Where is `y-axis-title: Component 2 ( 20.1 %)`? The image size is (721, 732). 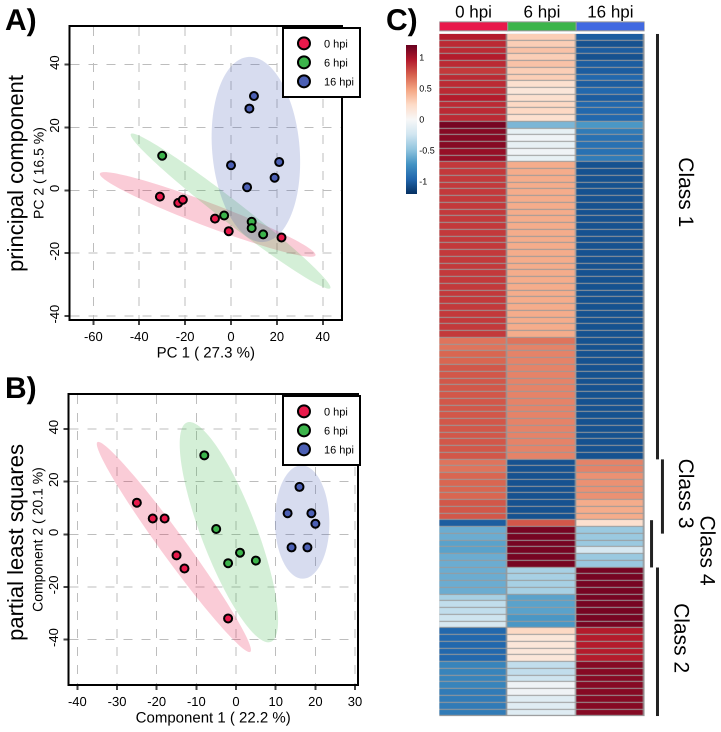
y-axis-title: Component 2 ( 20.1 %) is located at coordinates (37, 539).